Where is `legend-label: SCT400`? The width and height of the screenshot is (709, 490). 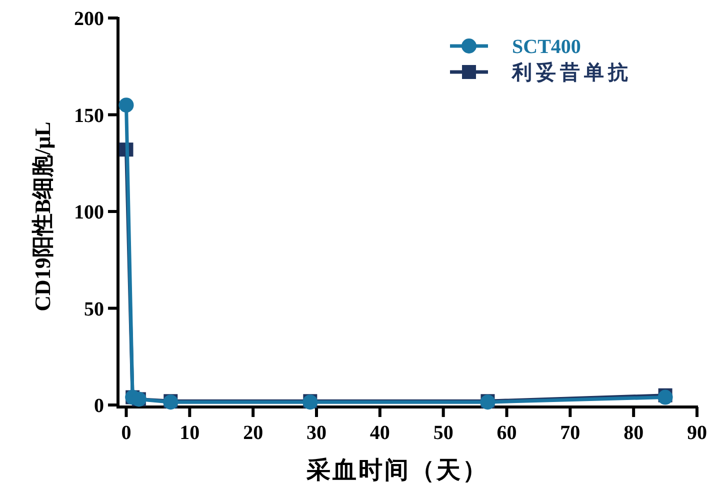
legend-label: SCT400 is located at coordinates (546, 47).